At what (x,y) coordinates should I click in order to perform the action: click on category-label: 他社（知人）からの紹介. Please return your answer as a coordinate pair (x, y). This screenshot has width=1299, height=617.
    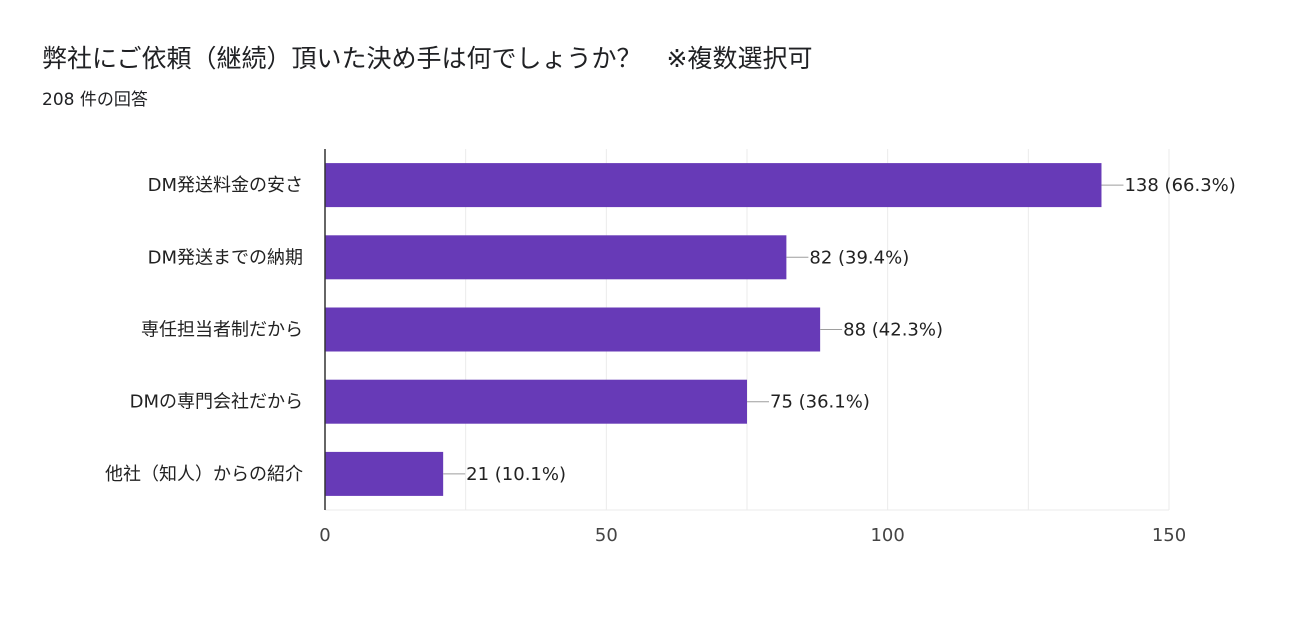
    Looking at the image, I should click on (204, 474).